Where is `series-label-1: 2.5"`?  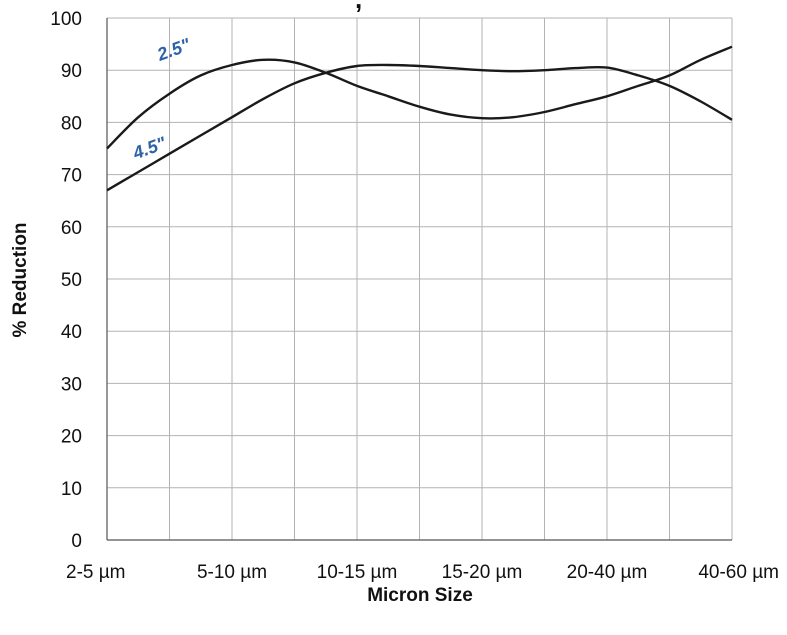
series-label-1: 2.5" is located at coordinates (174, 49).